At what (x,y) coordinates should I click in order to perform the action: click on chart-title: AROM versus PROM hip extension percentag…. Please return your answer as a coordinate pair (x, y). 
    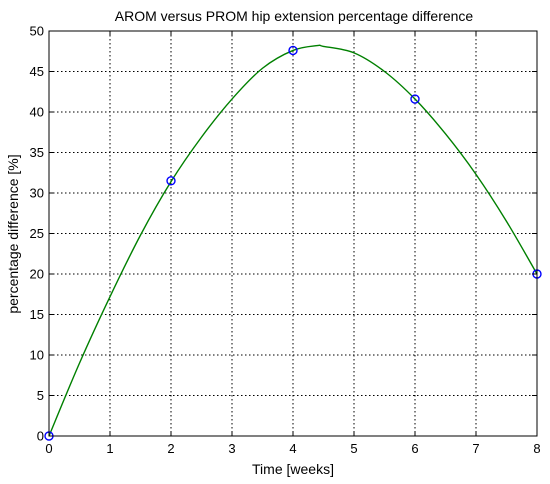
    Looking at the image, I should click on (294, 16).